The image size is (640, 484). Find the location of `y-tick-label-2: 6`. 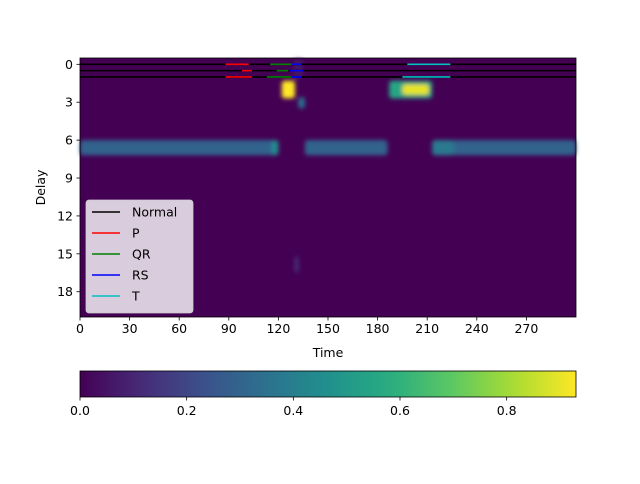

y-tick-label-2: 6 is located at coordinates (69, 140).